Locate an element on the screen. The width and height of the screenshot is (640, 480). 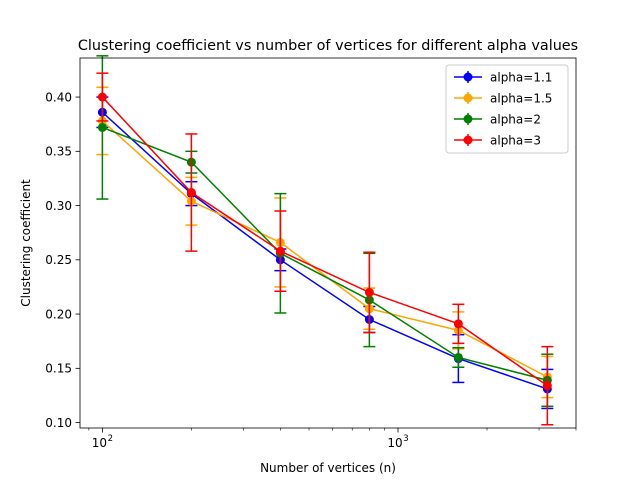
y-axis: 0.10 0.15 0.20 0.25 0.30 0.35 0.40 is located at coordinates (62, 260).